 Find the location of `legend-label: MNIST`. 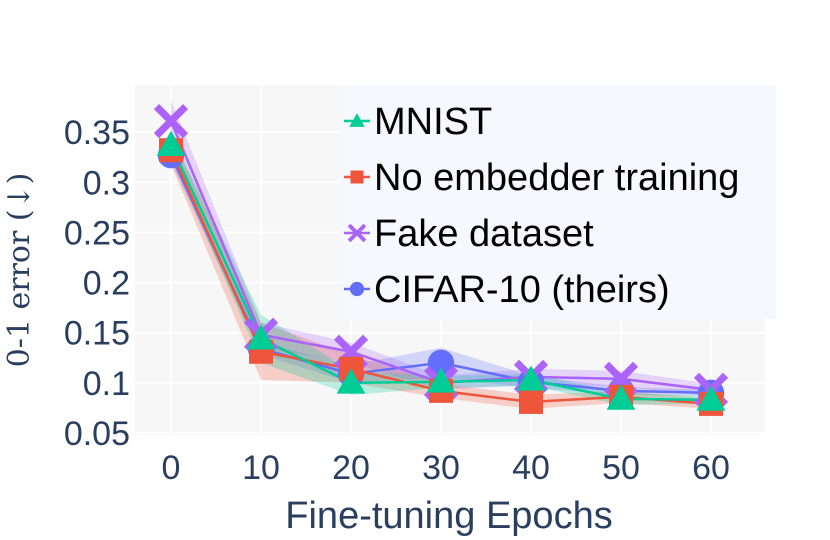

legend-label: MNIST is located at coordinates (433, 122).